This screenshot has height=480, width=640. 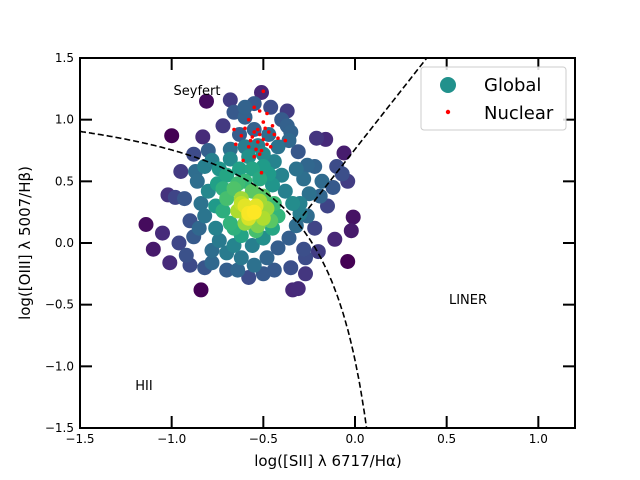 What do you see at coordinates (64, 181) in the screenshot?
I see `y-tick-label: 0.5` at bounding box center [64, 181].